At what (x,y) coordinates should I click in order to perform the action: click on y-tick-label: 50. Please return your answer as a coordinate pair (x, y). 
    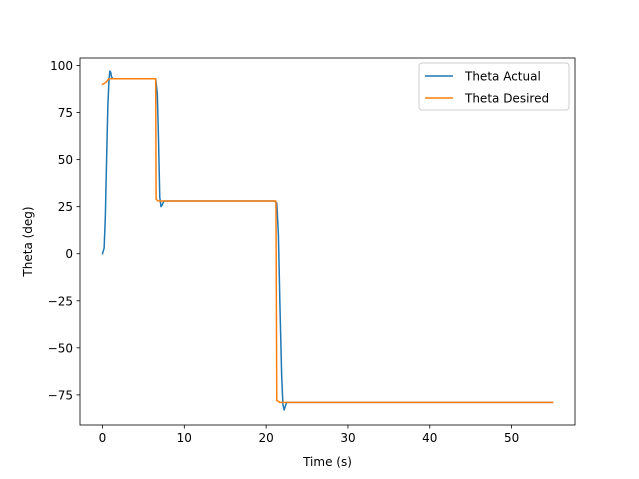
    Looking at the image, I should click on (65, 160).